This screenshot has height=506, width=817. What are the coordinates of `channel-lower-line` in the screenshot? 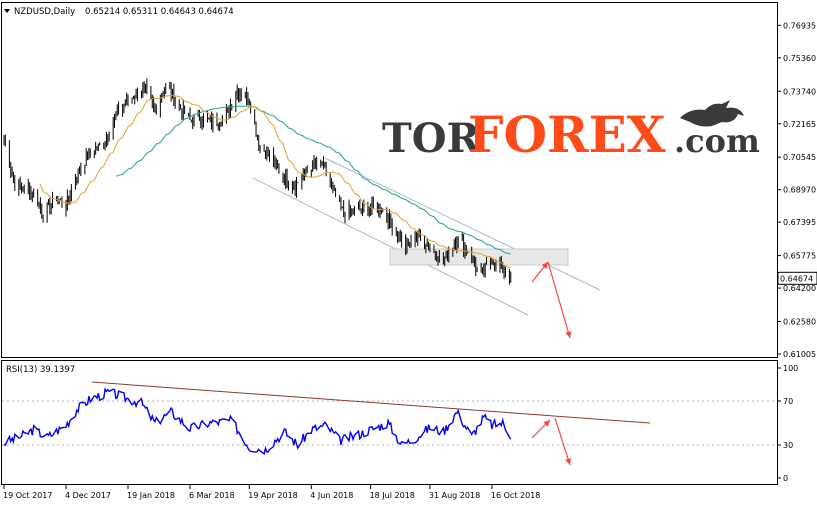 It's located at (390, 246).